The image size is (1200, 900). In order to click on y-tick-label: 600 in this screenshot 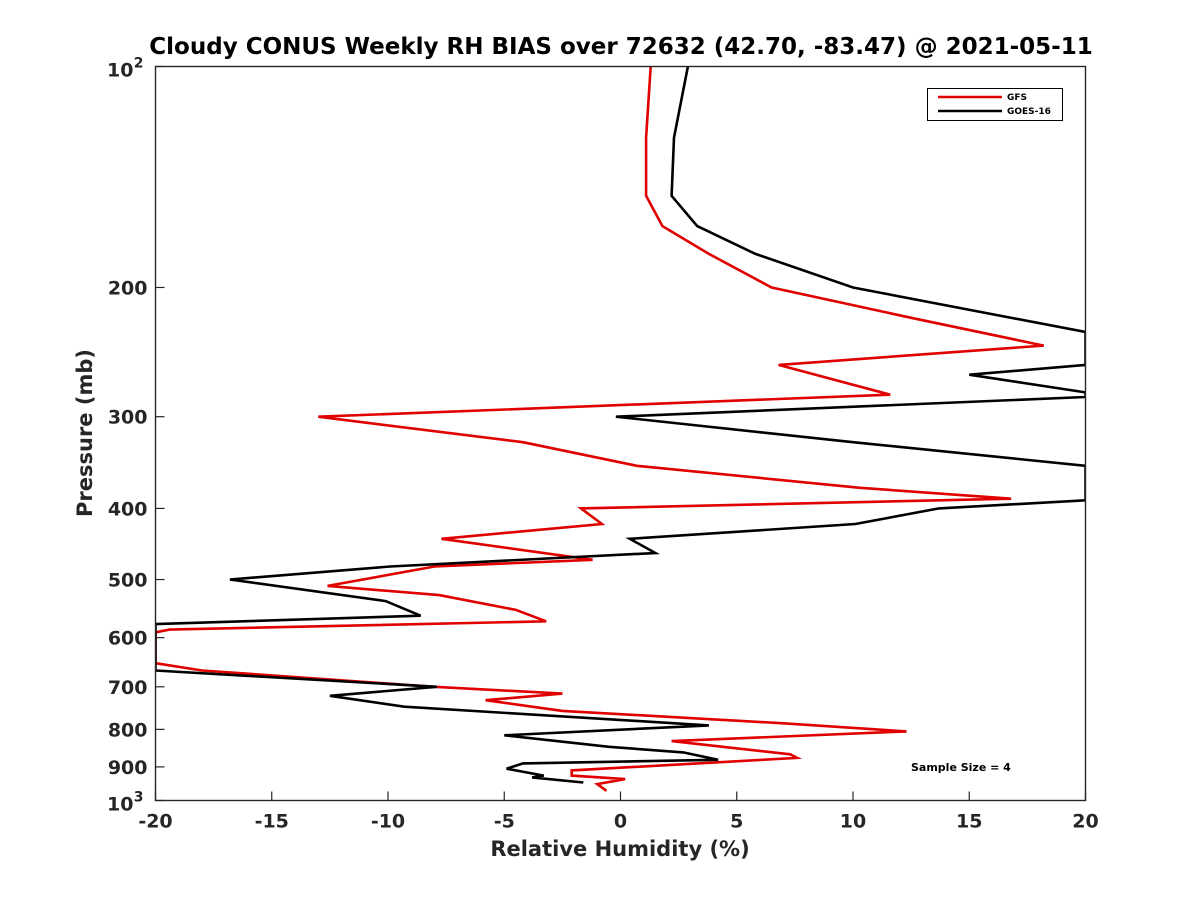, I will do `click(128, 639)`.